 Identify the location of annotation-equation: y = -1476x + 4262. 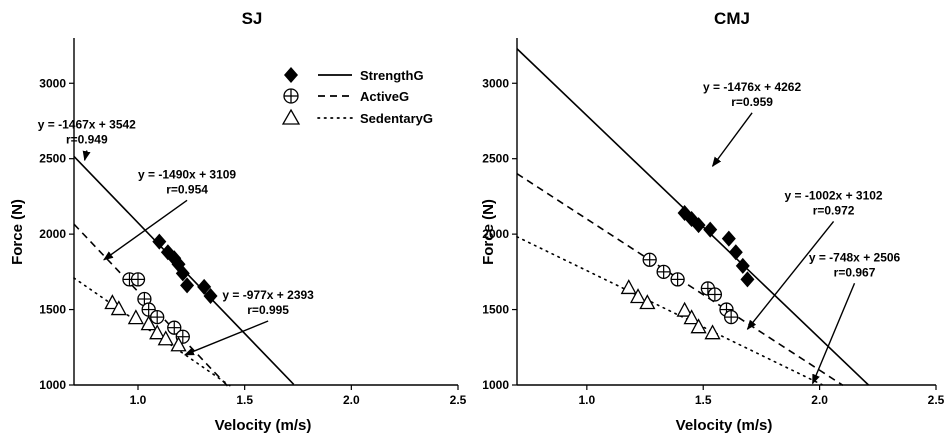
(752, 87).